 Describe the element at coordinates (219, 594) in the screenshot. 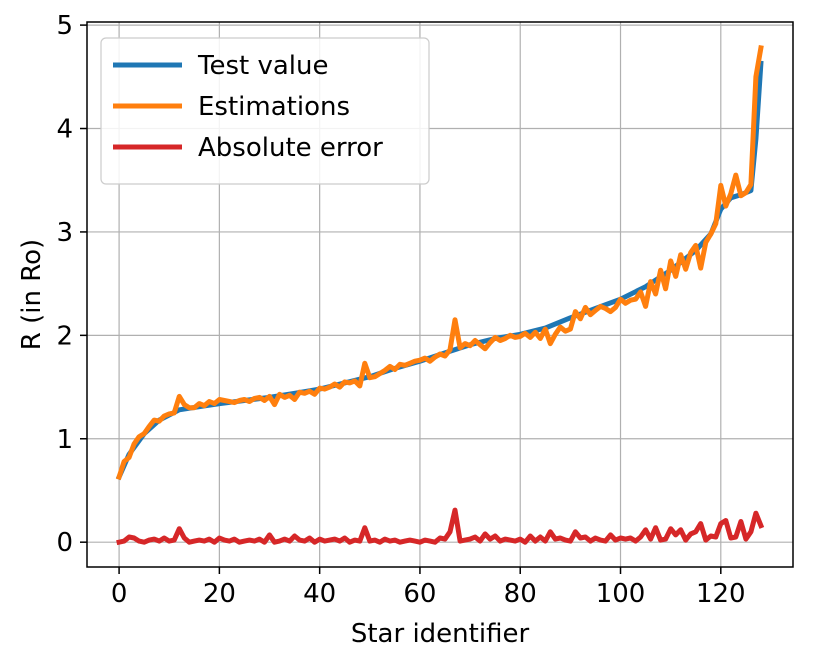

I see `x-tick-label: 20` at that location.